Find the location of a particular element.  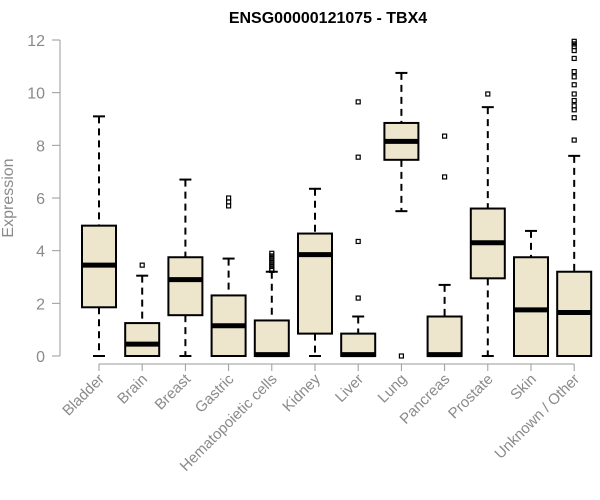

x-tick-label: Bladder is located at coordinates (83, 395).